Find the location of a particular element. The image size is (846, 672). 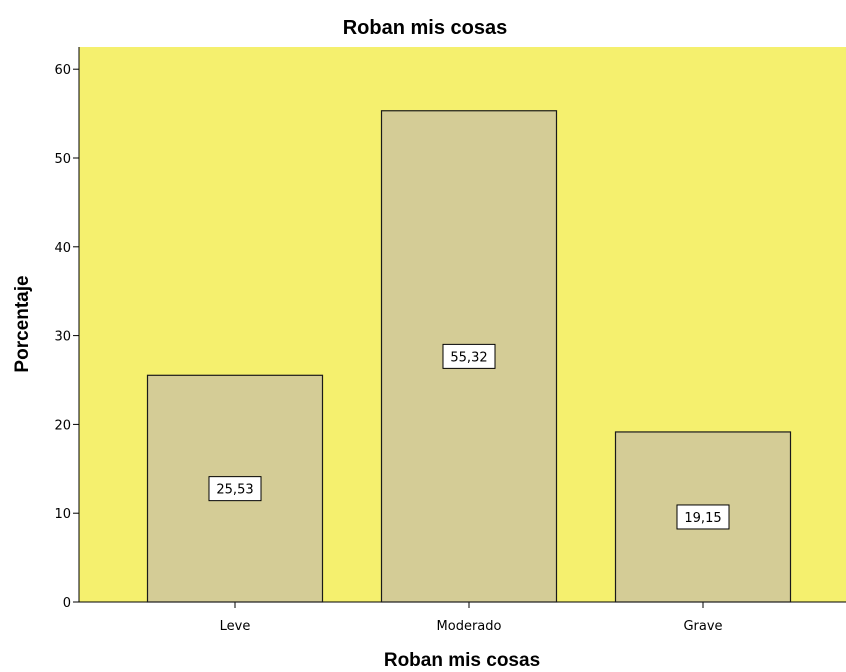

y-tick-label: 50 is located at coordinates (62, 159).